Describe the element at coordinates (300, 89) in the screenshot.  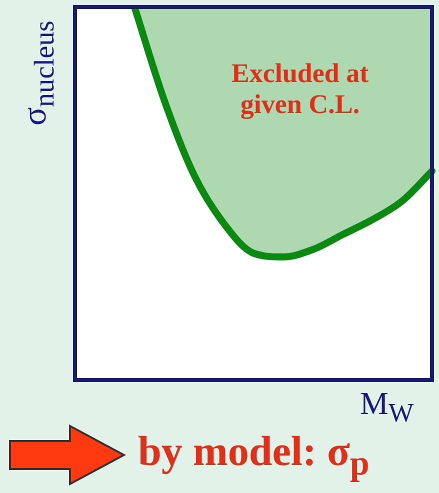
I see `annotation: Excluded at given C.L.` at that location.